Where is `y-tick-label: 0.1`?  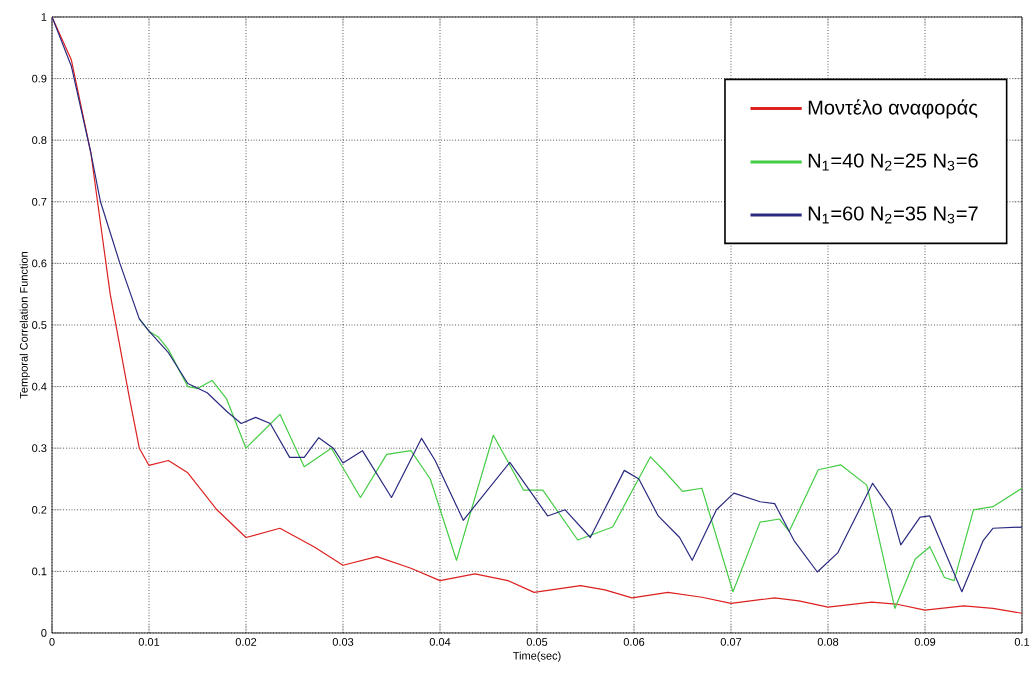 y-tick-label: 0.1 is located at coordinates (39, 571).